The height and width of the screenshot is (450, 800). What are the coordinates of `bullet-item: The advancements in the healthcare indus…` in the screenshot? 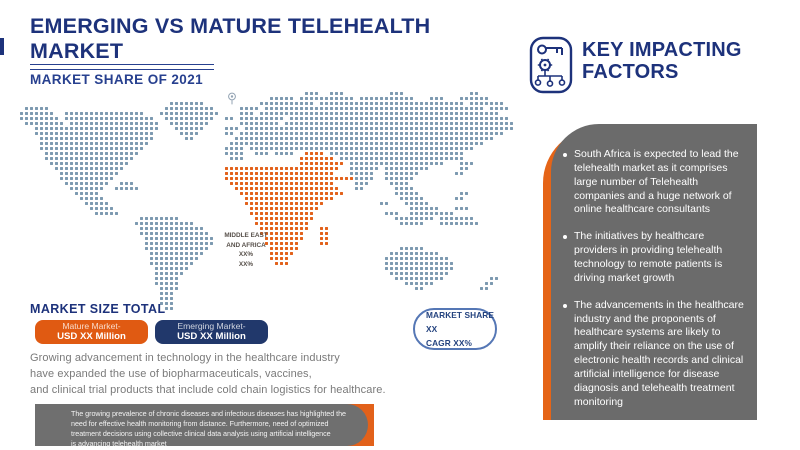 It's located at (656, 354).